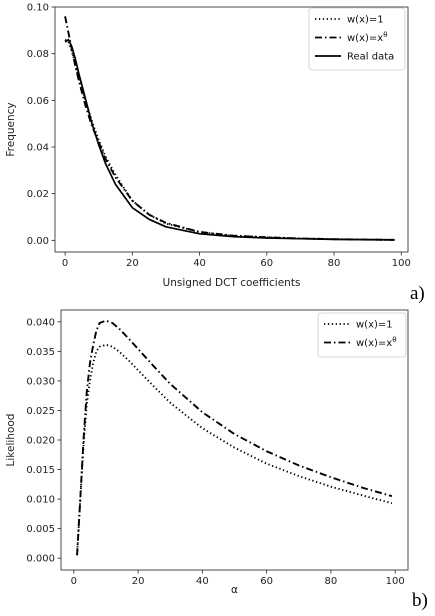  I want to click on y-tick-label: 0.010, so click(40, 500).